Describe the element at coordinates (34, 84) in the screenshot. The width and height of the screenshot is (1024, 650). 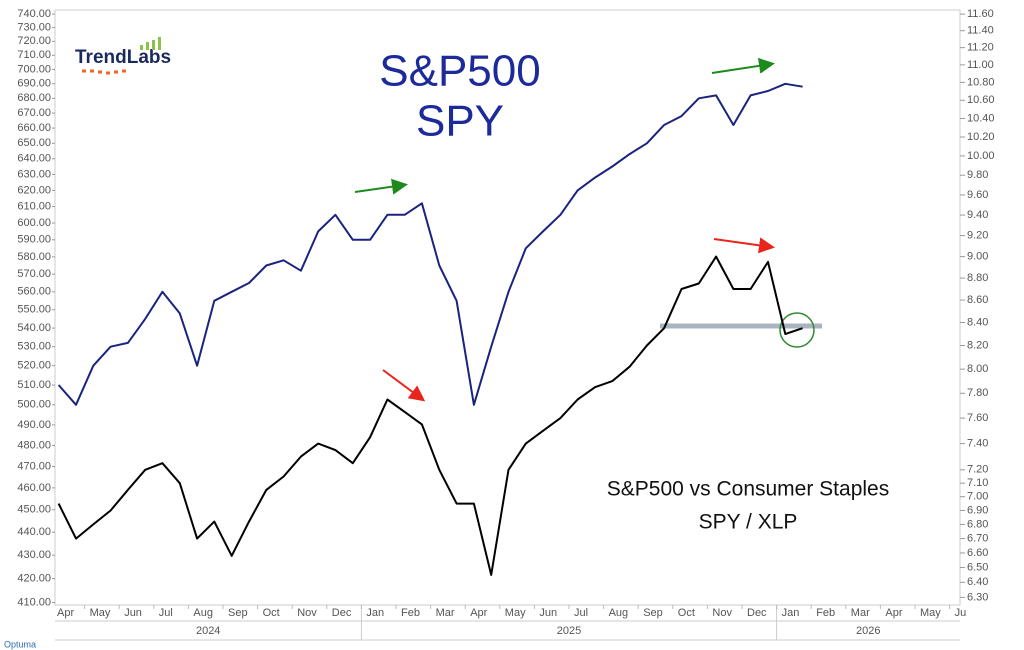
I see `y-tick-label: 690.00` at that location.